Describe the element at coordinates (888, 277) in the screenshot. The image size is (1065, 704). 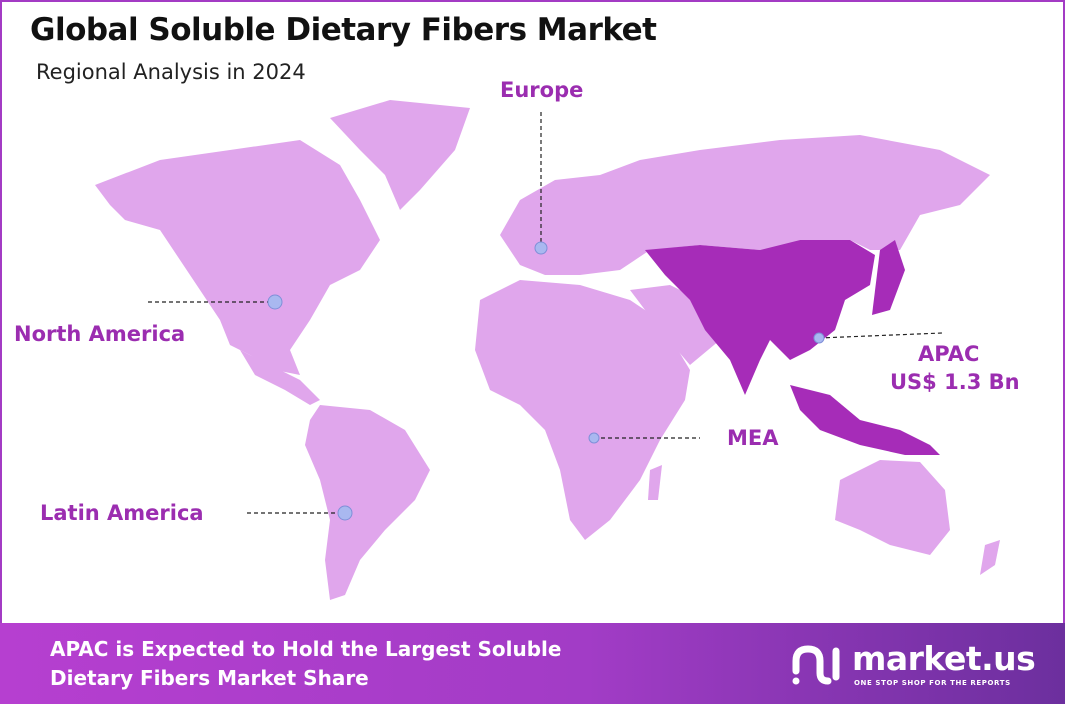
I see `japan-shape` at that location.